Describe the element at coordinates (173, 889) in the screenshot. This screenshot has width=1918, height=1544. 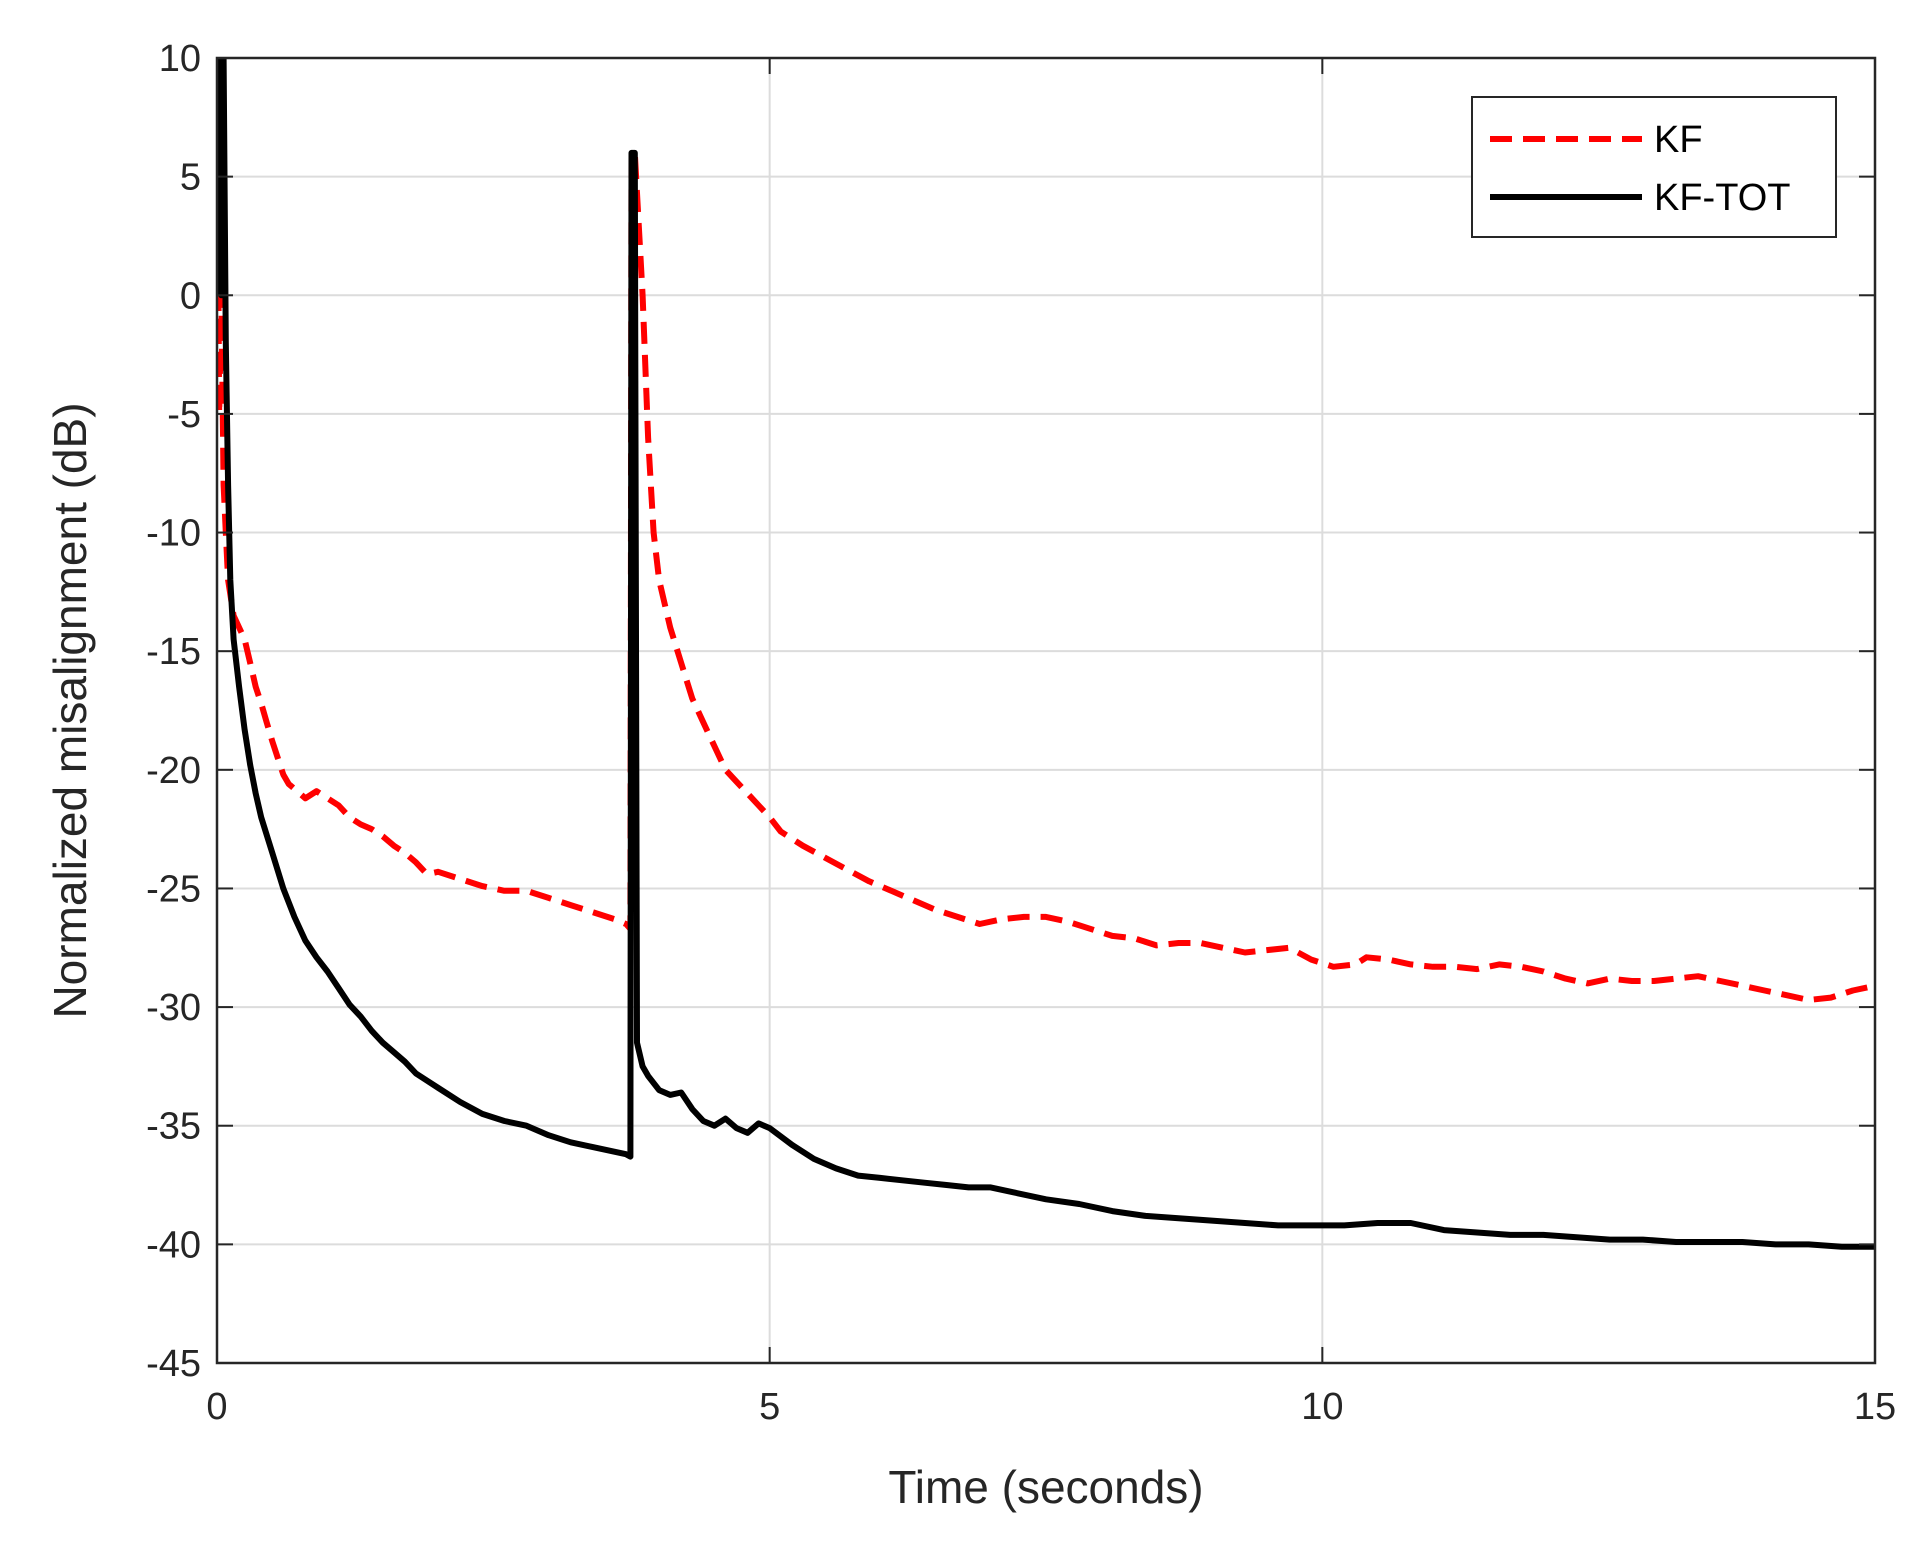
I see `y-tick-label: -25` at that location.